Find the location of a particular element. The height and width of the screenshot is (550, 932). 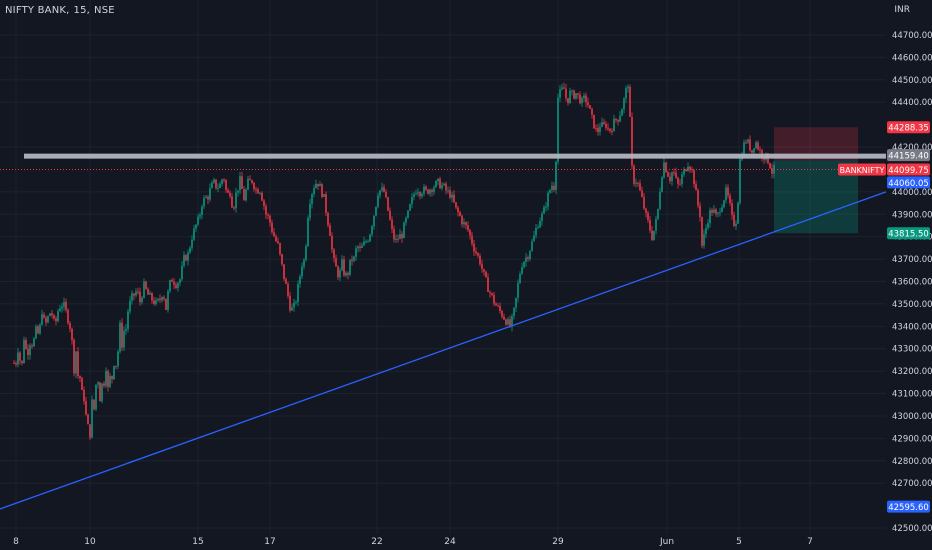

price-label-resistance: 44159.40 is located at coordinates (908, 155).